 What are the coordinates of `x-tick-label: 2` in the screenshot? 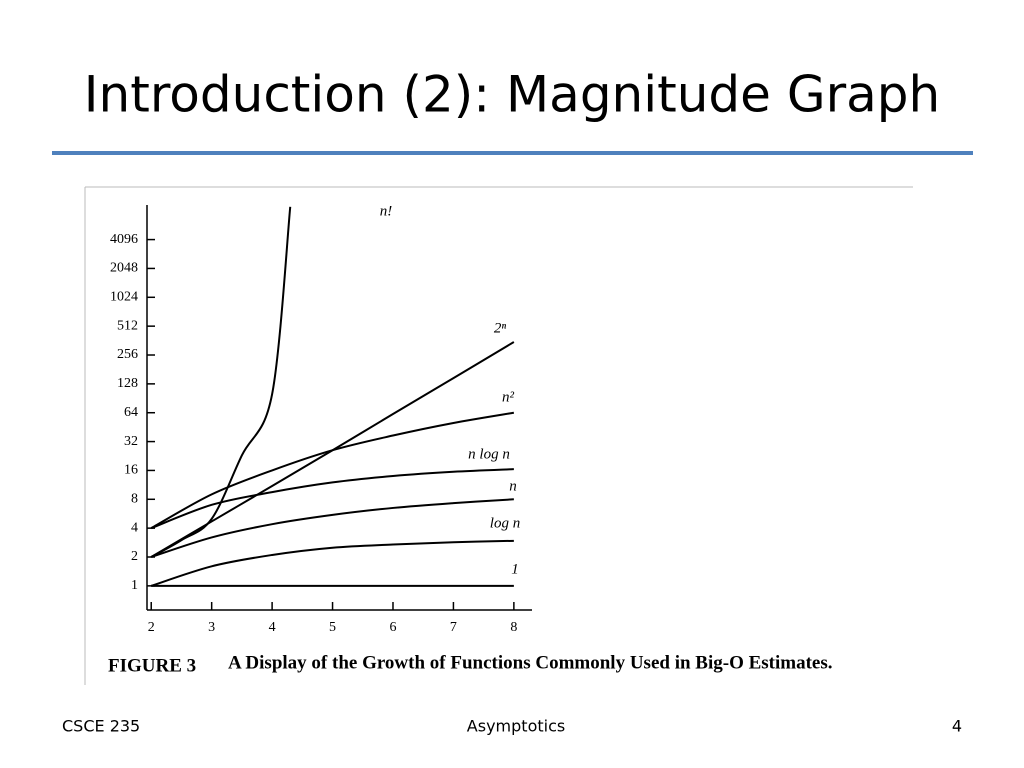 It's located at (151, 627).